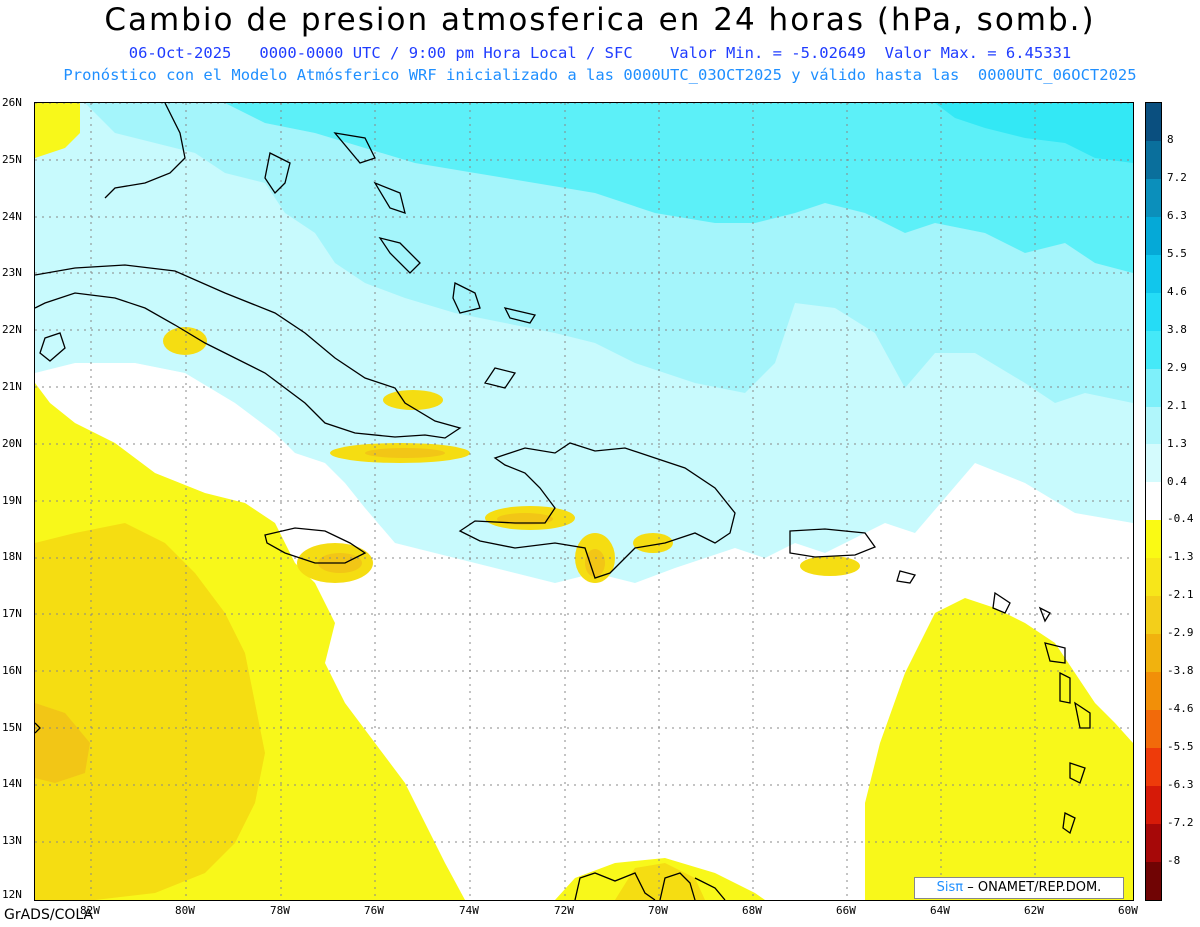  I want to click on colorbar-label: 6.3, so click(1177, 215).